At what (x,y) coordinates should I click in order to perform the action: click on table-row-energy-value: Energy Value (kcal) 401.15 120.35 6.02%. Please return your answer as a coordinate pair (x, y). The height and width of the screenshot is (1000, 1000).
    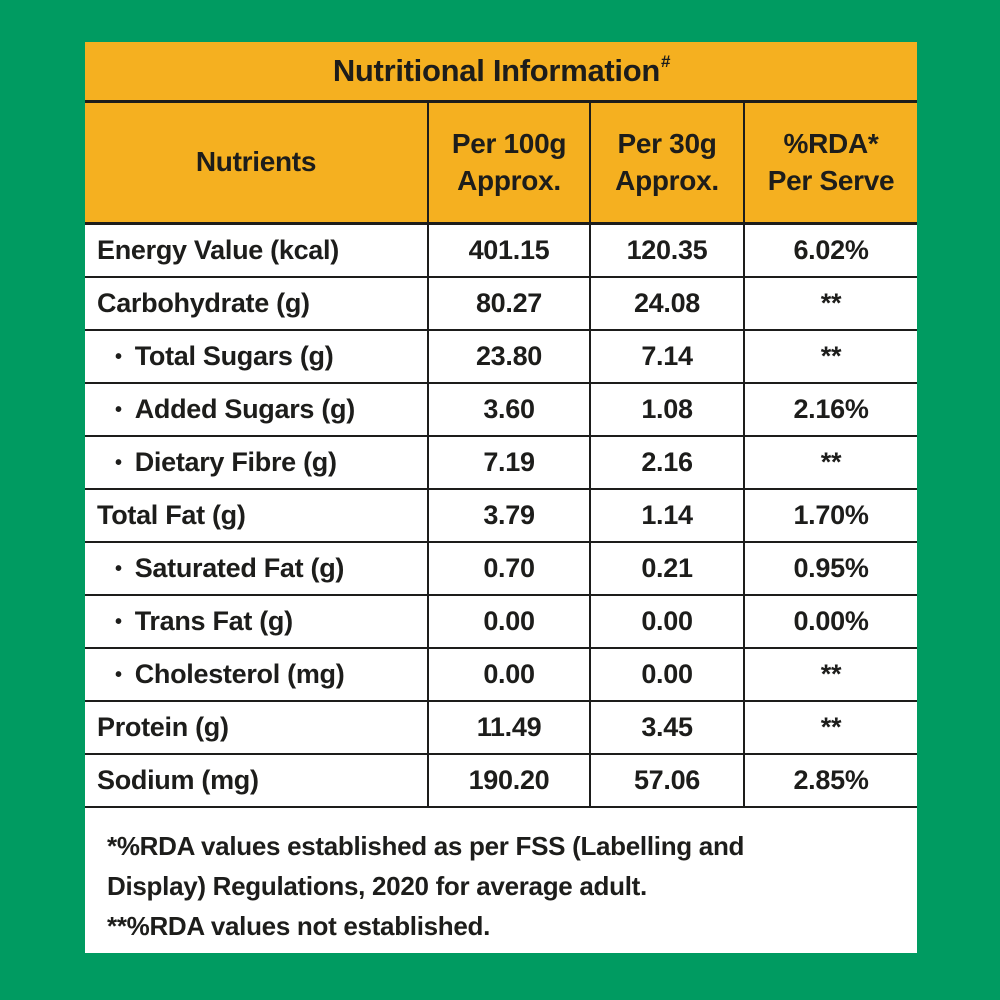
    Looking at the image, I should click on (501, 251).